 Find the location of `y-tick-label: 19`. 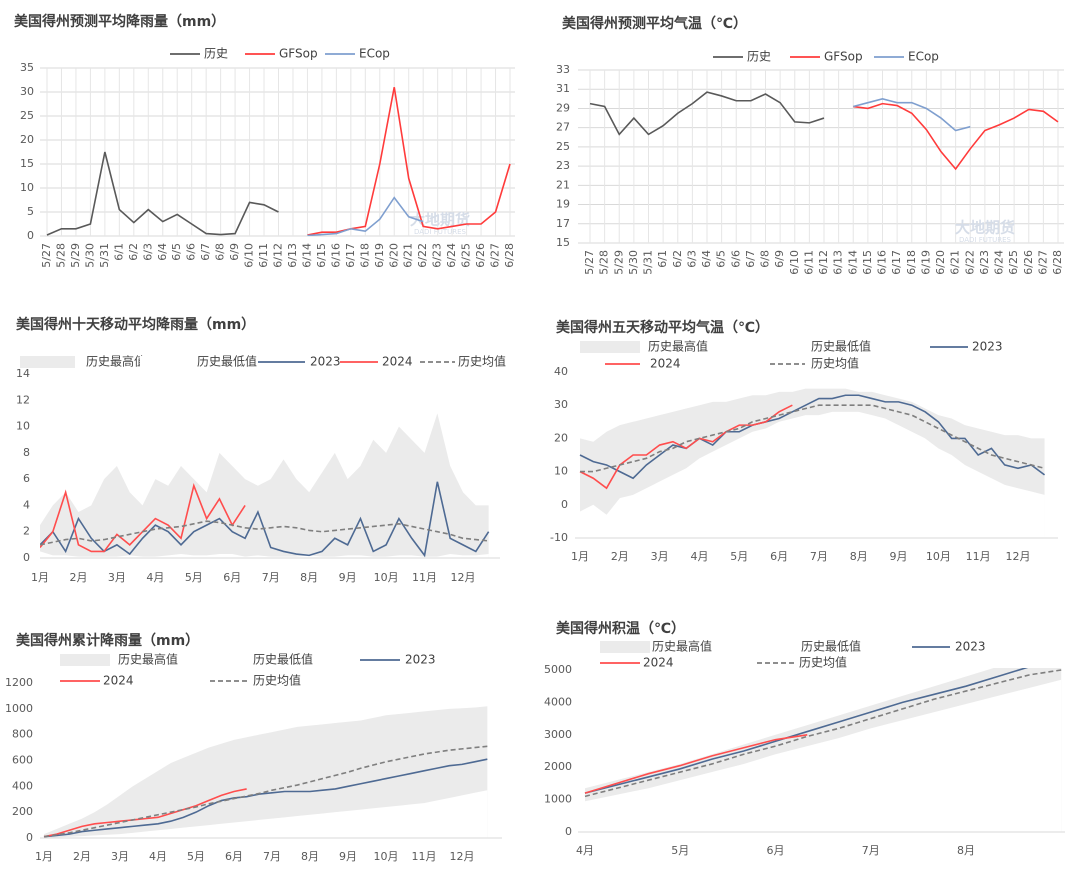

y-tick-label: 19 is located at coordinates (563, 204).